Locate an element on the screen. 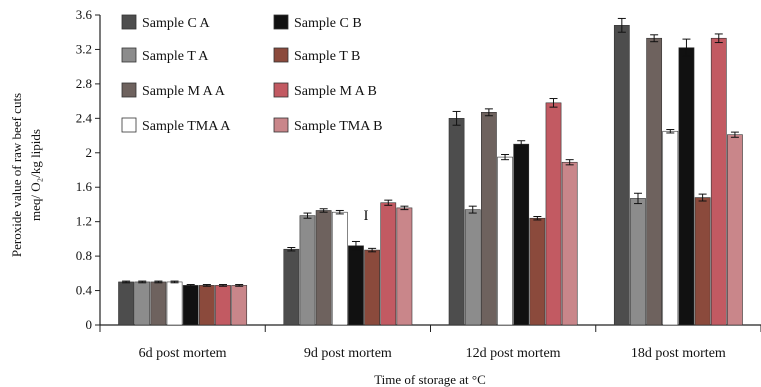 Image resolution: width=761 pixels, height=387 pixels. y-tick-label: 0.8 is located at coordinates (84, 255).